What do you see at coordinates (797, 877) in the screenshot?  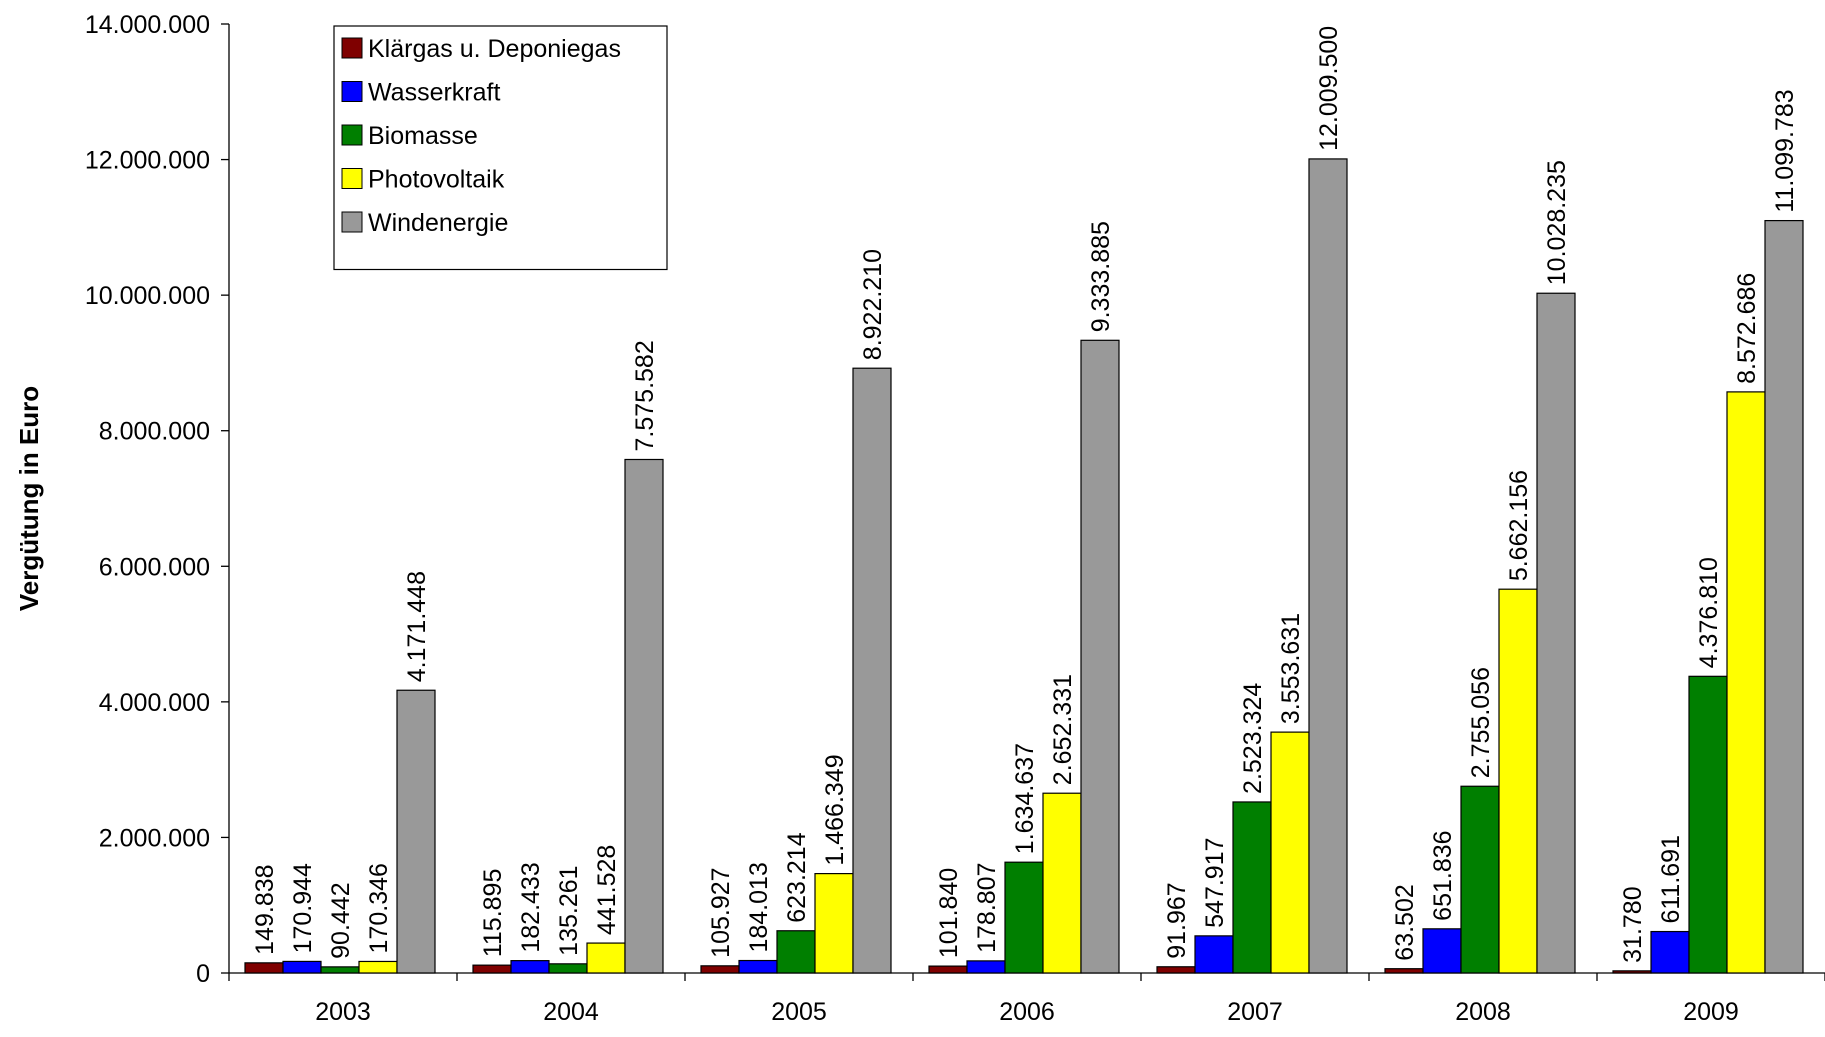 I see `data-label: 623.214` at bounding box center [797, 877].